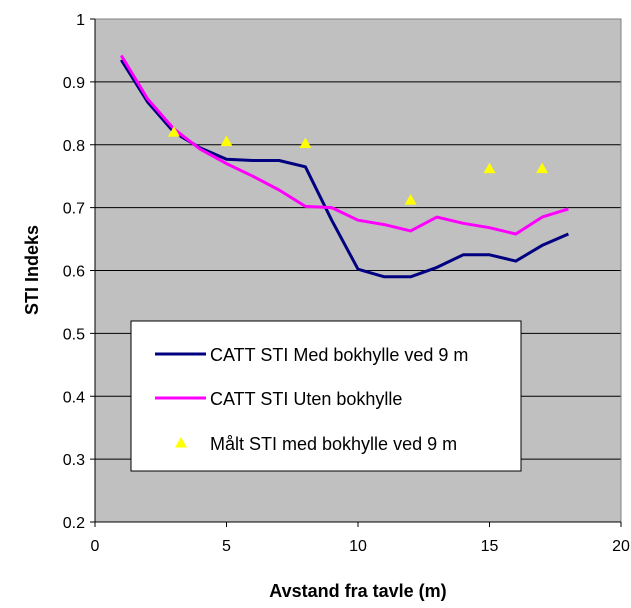  I want to click on y-tick-label: 1, so click(80, 20).